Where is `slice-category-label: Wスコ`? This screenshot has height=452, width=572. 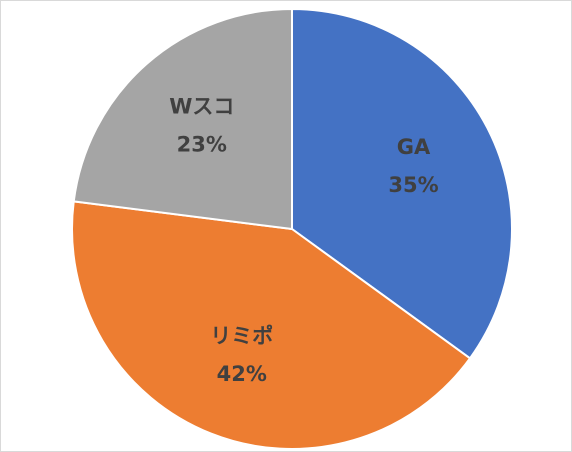 slice-category-label: Wスコ is located at coordinates (201, 107).